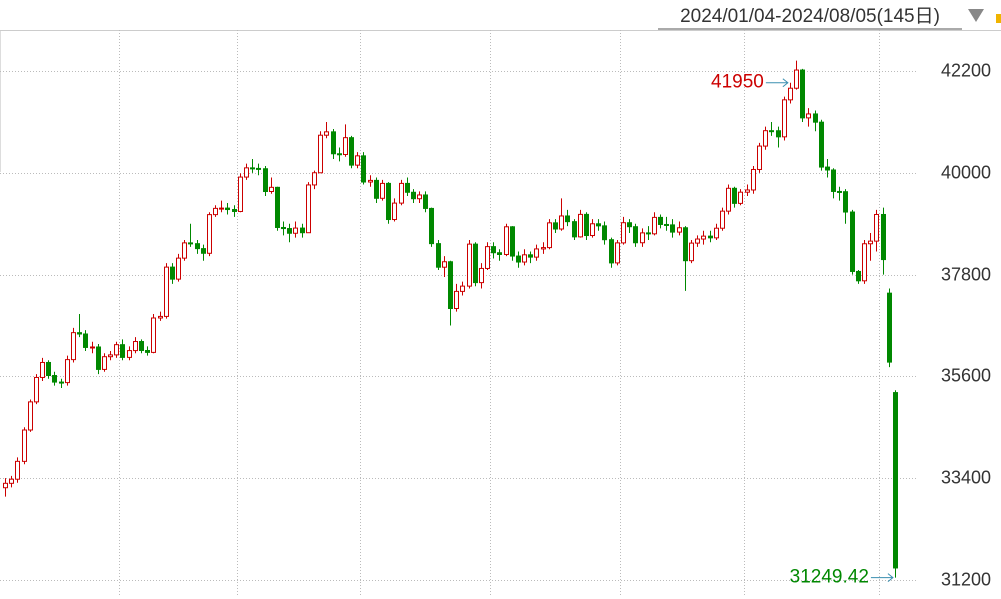  I want to click on chart-title: 2024/01/04-2024/08/05(145日), so click(810, 16).